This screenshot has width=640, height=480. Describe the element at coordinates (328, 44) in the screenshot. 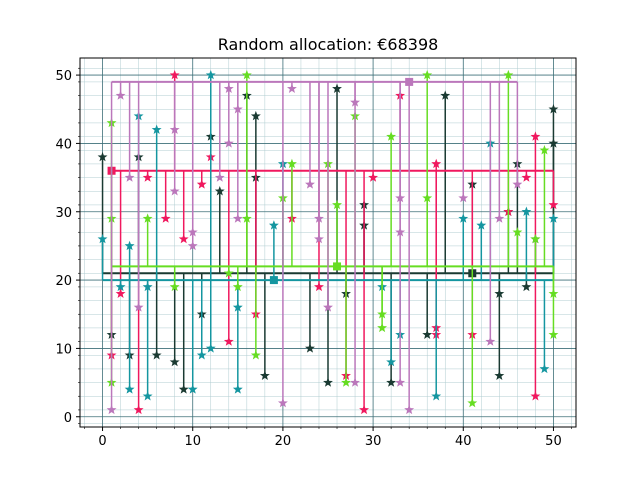

I see `chart-title: Random allocation: €68398` at that location.